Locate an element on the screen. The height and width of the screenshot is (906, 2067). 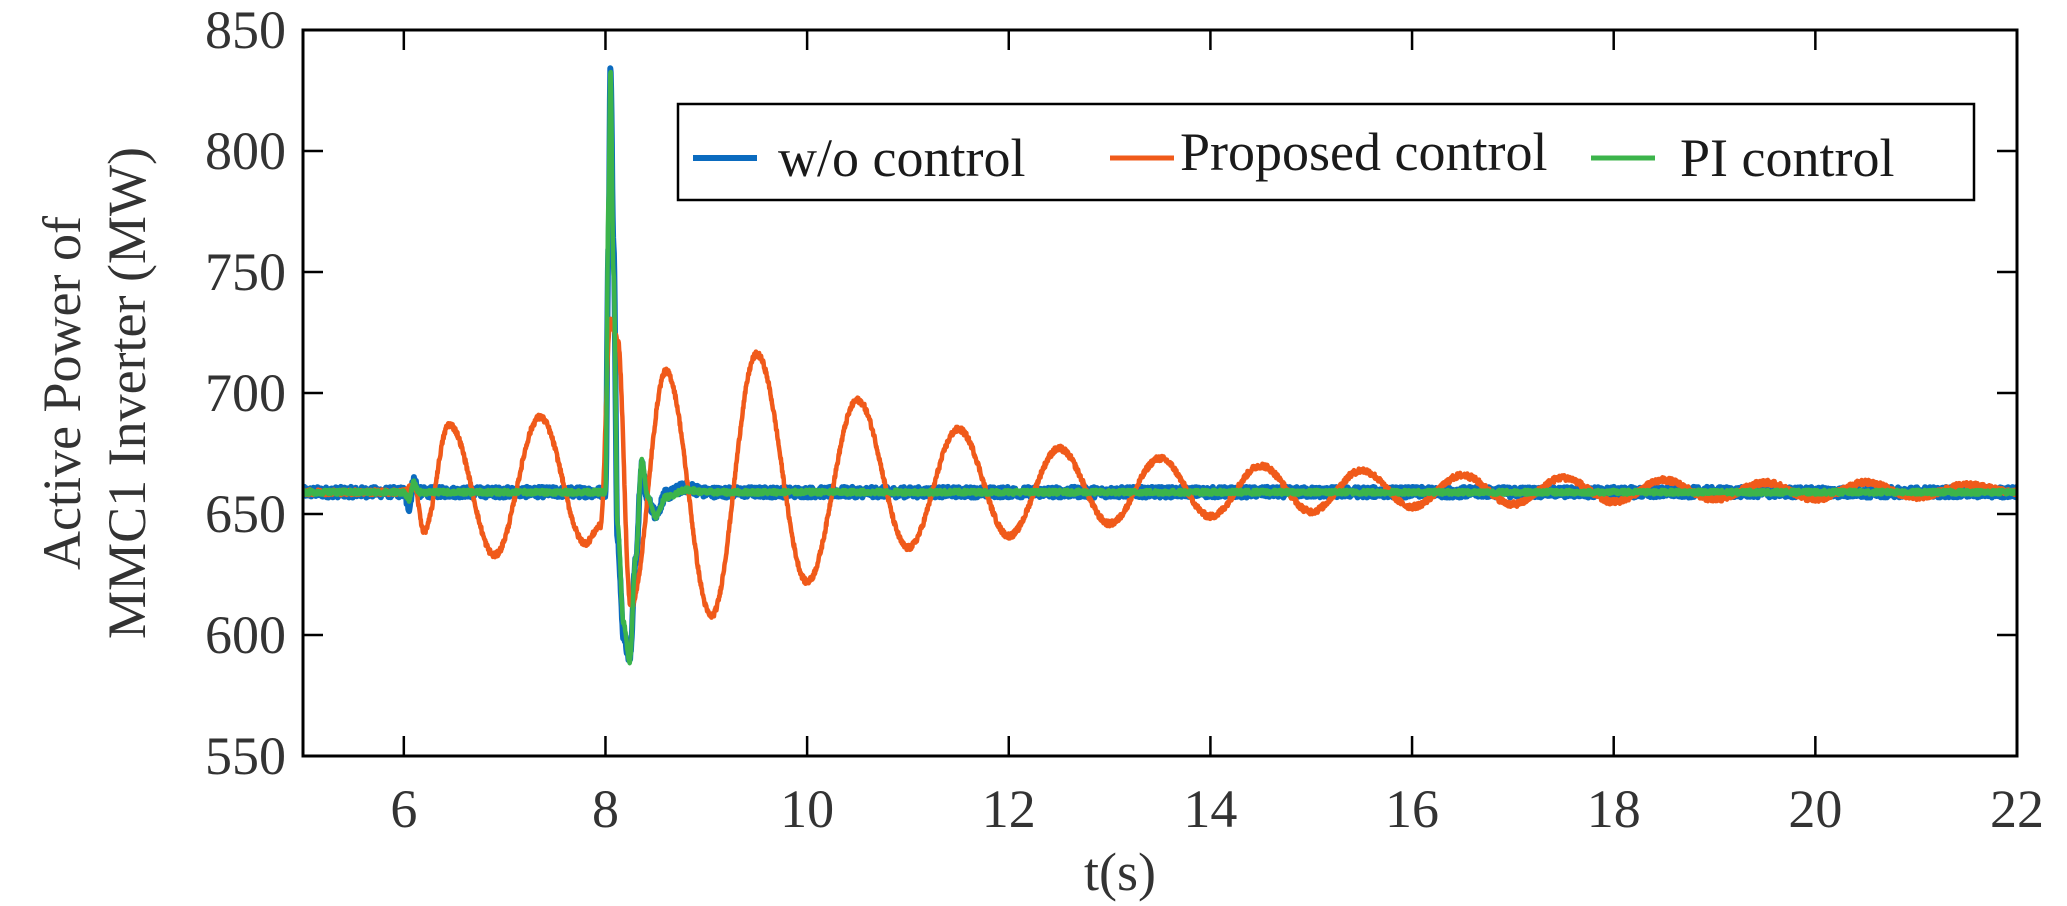
y-tick-label: 550 is located at coordinates (245, 756).